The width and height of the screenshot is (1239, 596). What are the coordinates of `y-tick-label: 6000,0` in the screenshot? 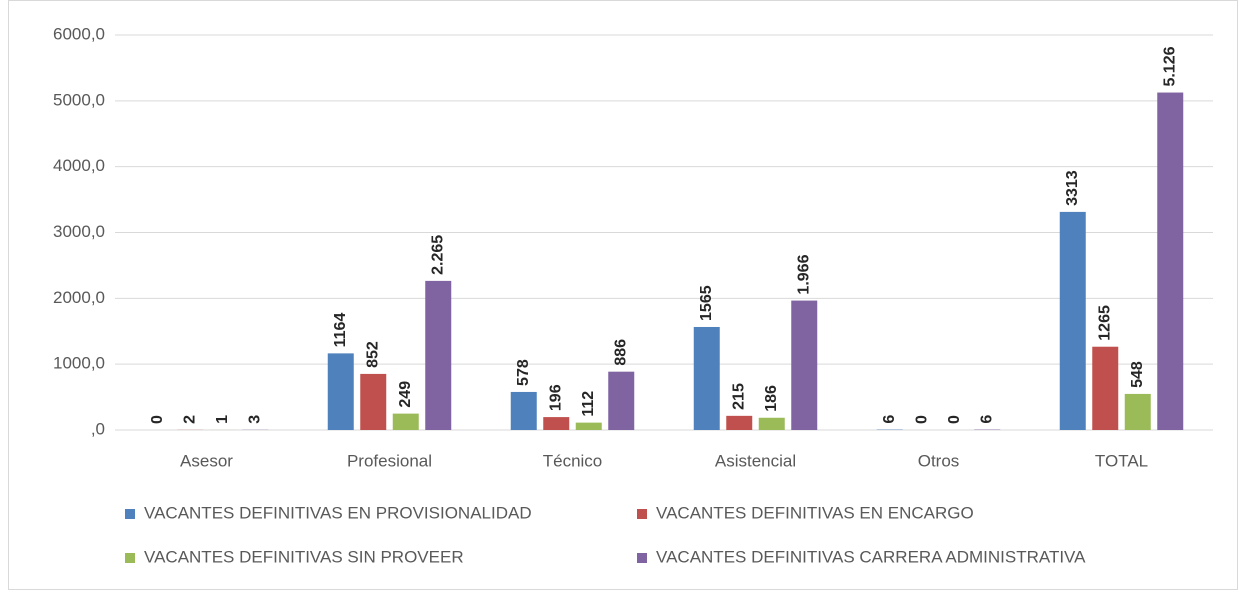 It's located at (79, 33).